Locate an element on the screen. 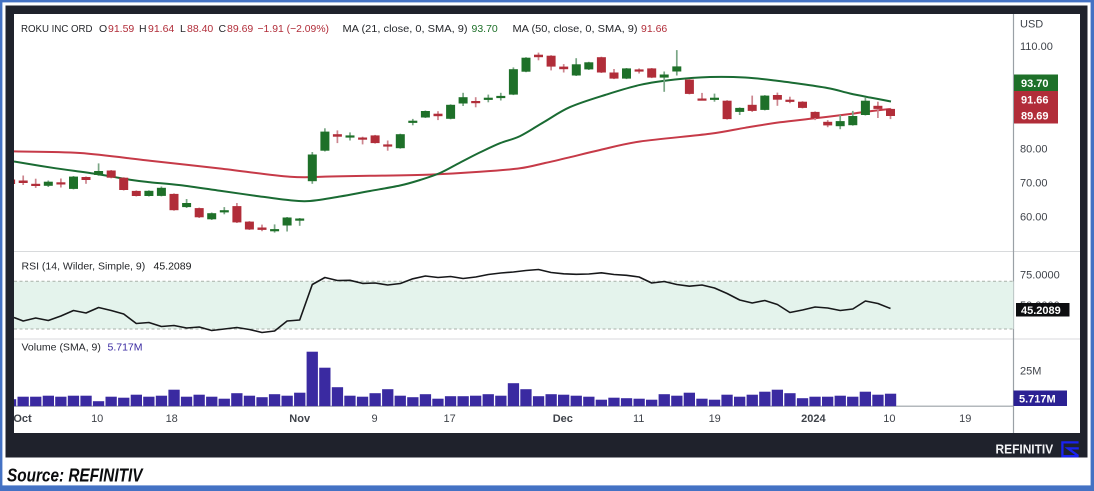  svg-text: RSI (14, Wilder, Simple, 9) is located at coordinates (84, 267).